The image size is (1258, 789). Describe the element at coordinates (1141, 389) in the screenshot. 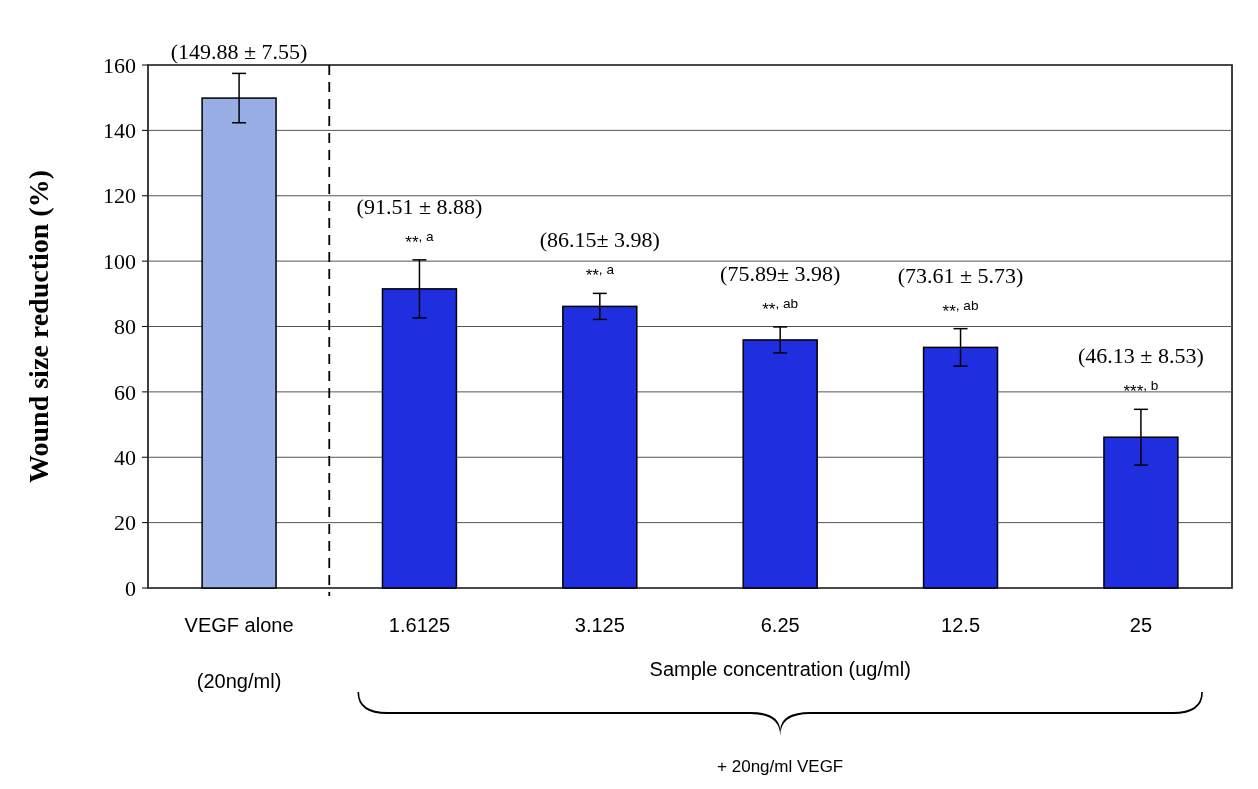

I see `annotation: ***$^{, b}$` at that location.